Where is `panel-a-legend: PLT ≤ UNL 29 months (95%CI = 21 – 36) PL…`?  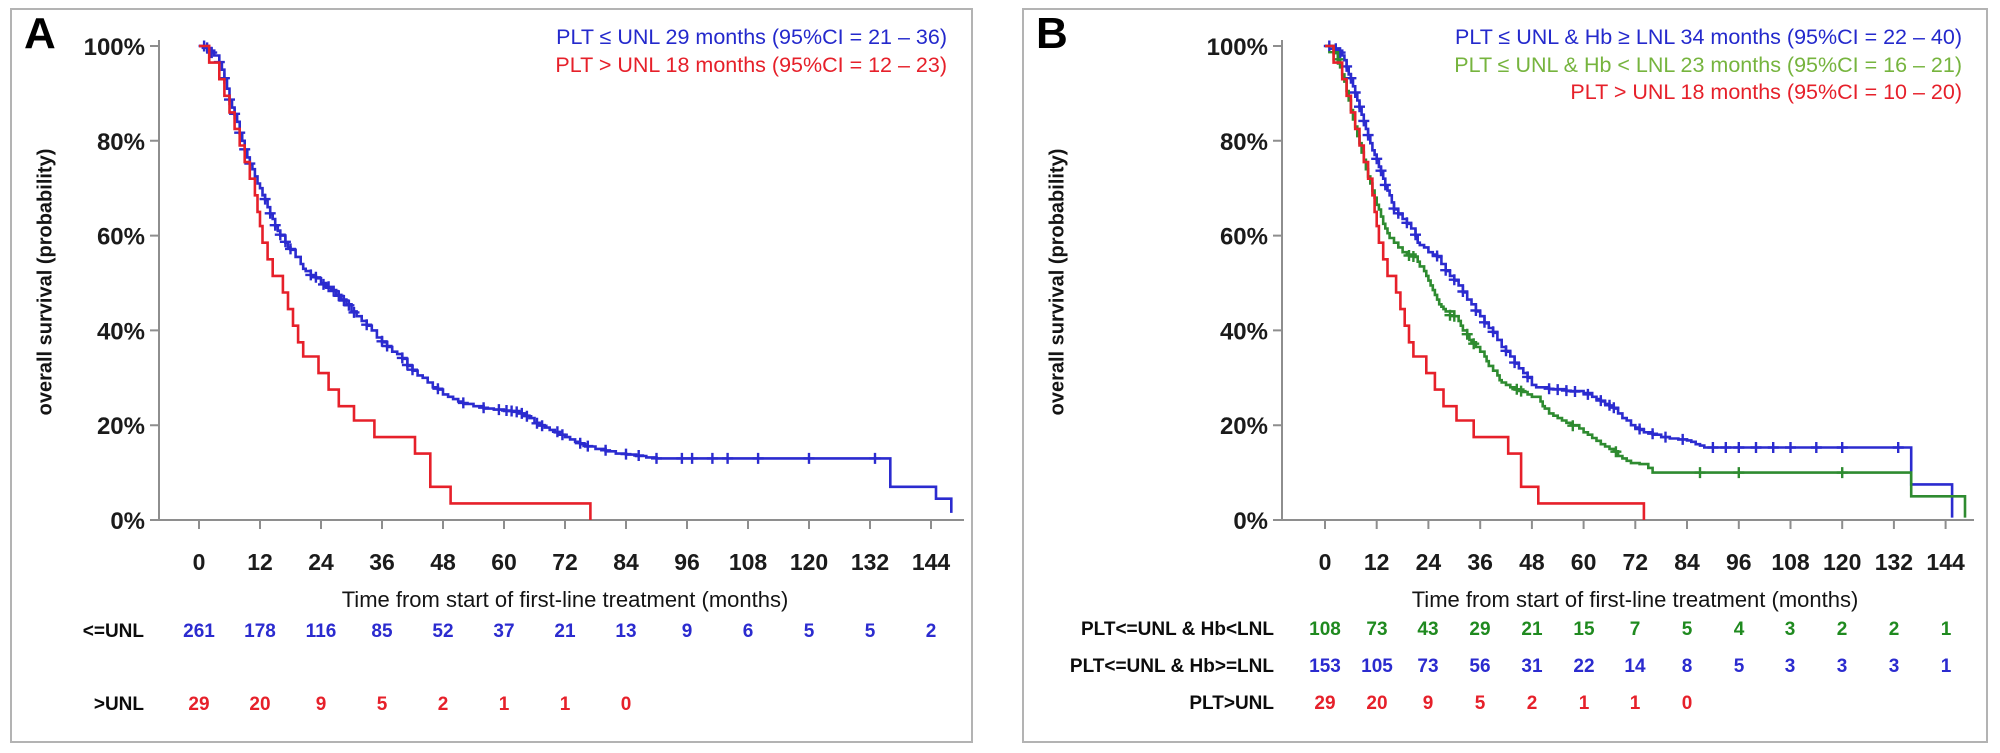 panel-a-legend: PLT ≤ UNL 29 months (95%CI = 21 – 36) PL… is located at coordinates (751, 51).